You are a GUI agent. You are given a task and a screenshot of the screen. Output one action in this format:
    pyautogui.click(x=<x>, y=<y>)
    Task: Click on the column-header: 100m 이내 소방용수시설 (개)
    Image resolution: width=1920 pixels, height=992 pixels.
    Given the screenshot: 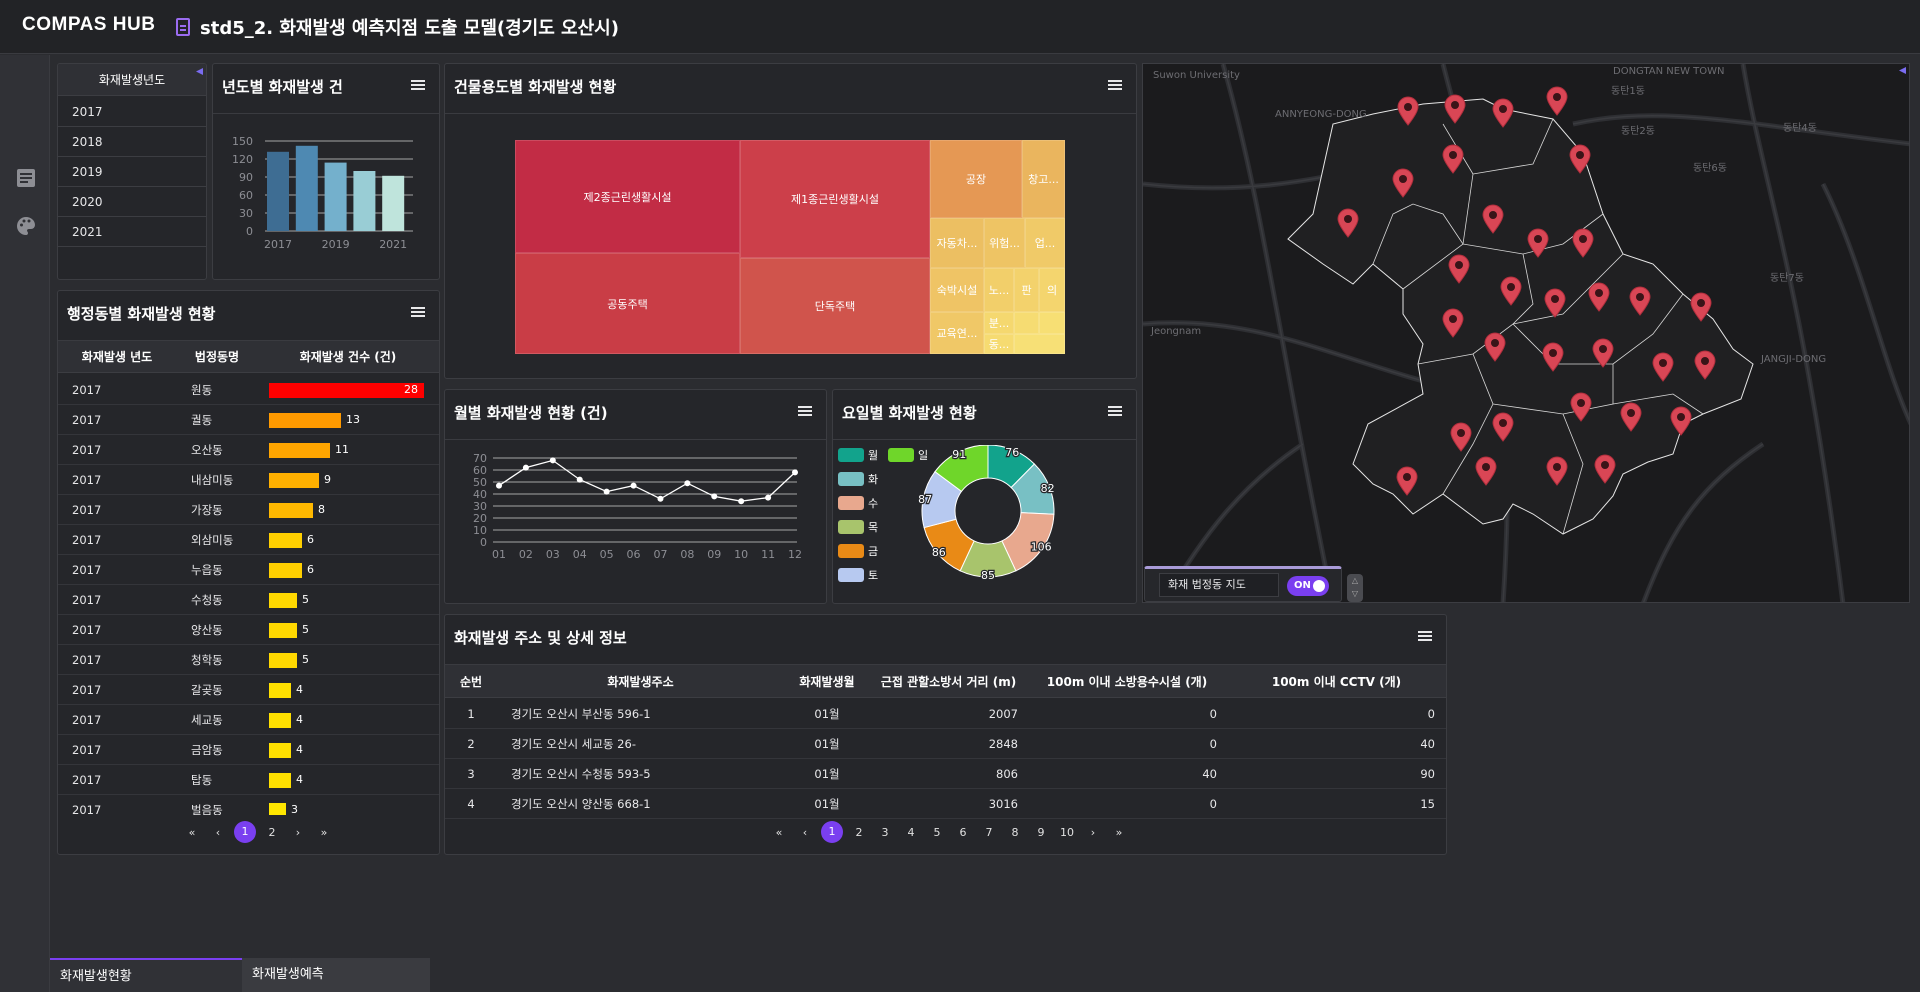 What is the action you would take?
    pyautogui.click(x=1127, y=681)
    